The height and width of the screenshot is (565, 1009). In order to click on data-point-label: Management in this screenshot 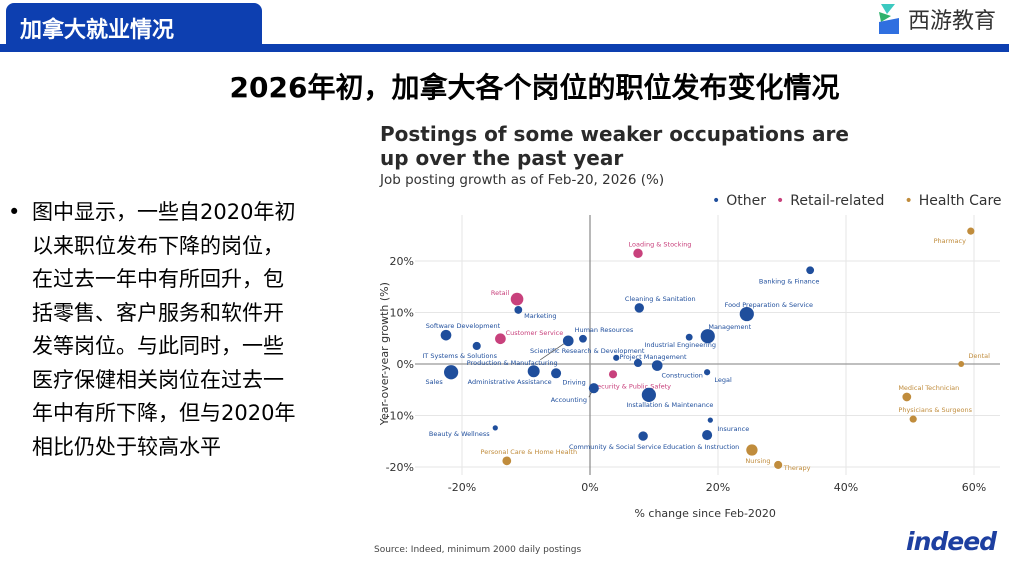, I will do `click(729, 327)`.